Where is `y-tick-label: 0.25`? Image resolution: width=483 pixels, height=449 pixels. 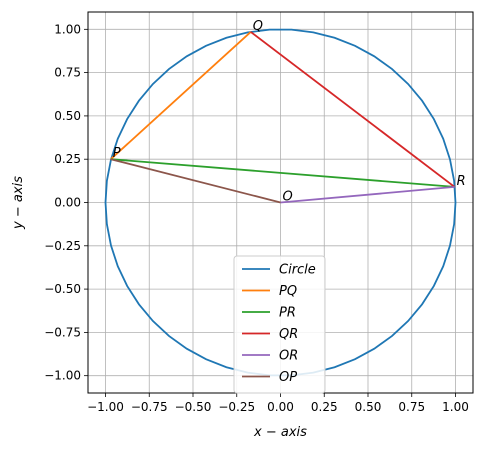 y-tick-label: 0.25 is located at coordinates (67, 159).